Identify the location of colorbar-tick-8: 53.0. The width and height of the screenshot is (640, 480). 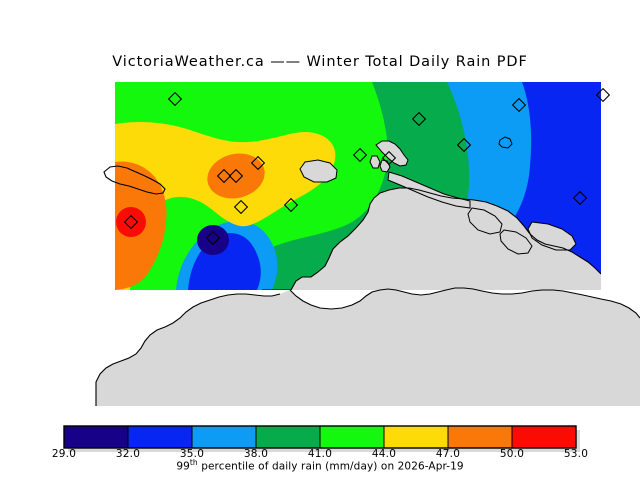
(576, 454).